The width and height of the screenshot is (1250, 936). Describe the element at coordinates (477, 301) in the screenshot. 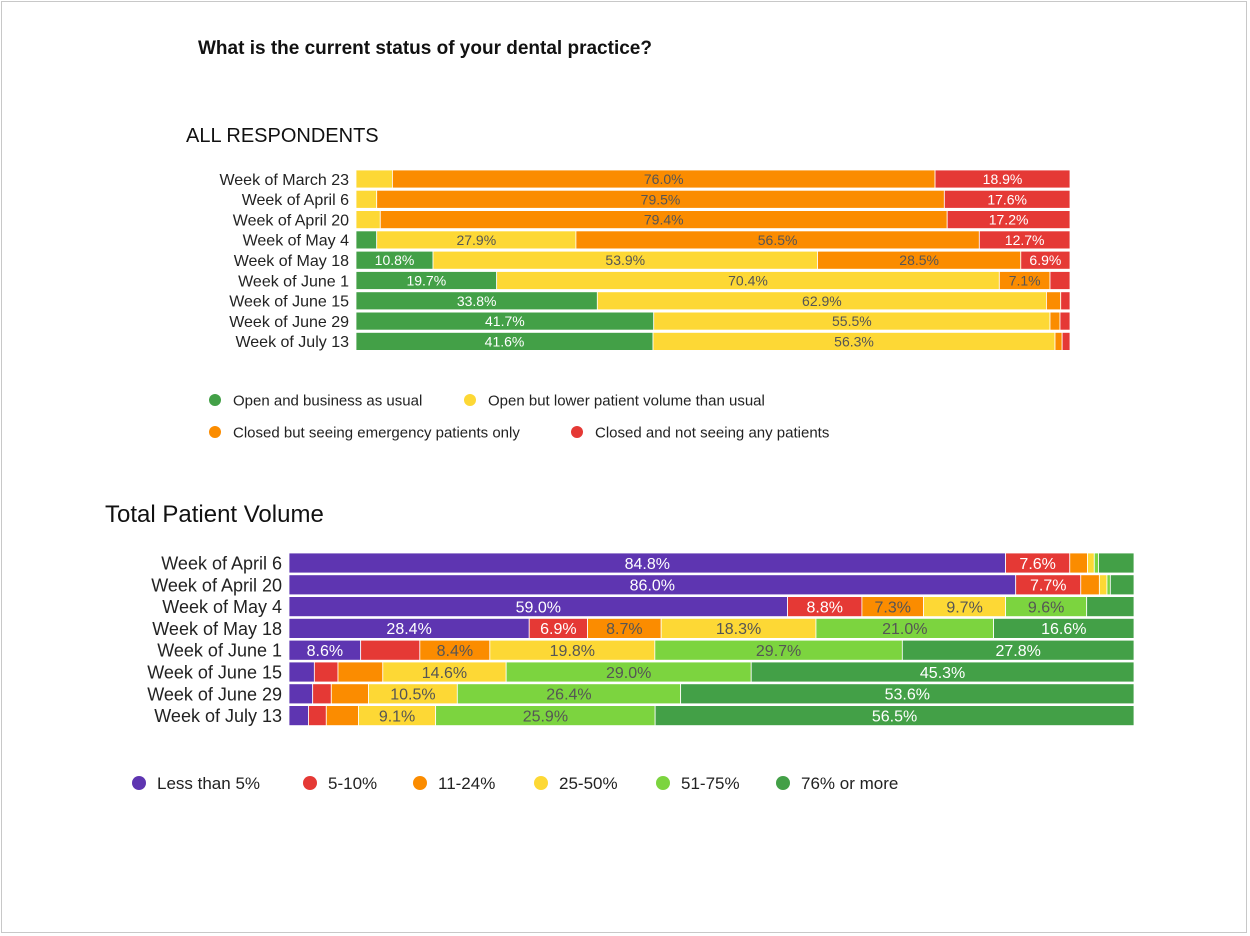

I see `data-label: 33.8%` at that location.